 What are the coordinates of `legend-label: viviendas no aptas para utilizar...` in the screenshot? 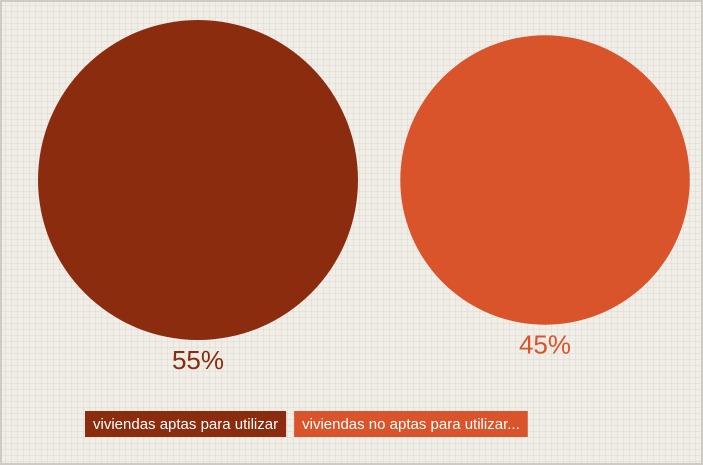 It's located at (411, 424).